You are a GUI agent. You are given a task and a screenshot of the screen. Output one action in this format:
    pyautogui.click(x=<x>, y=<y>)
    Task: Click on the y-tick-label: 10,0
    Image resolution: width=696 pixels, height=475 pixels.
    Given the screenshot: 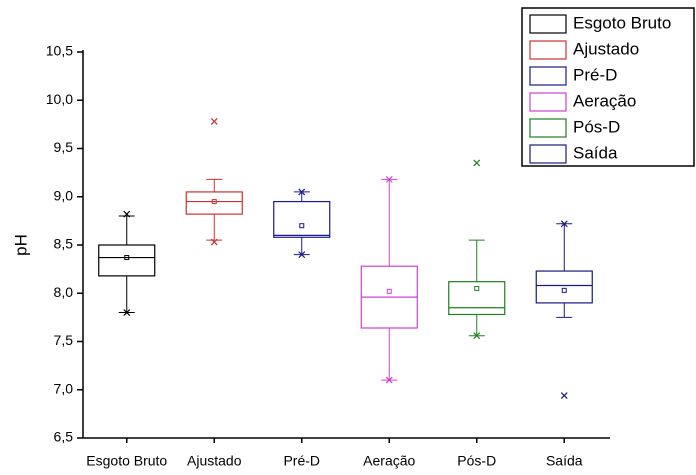 What is the action you would take?
    pyautogui.click(x=59, y=99)
    